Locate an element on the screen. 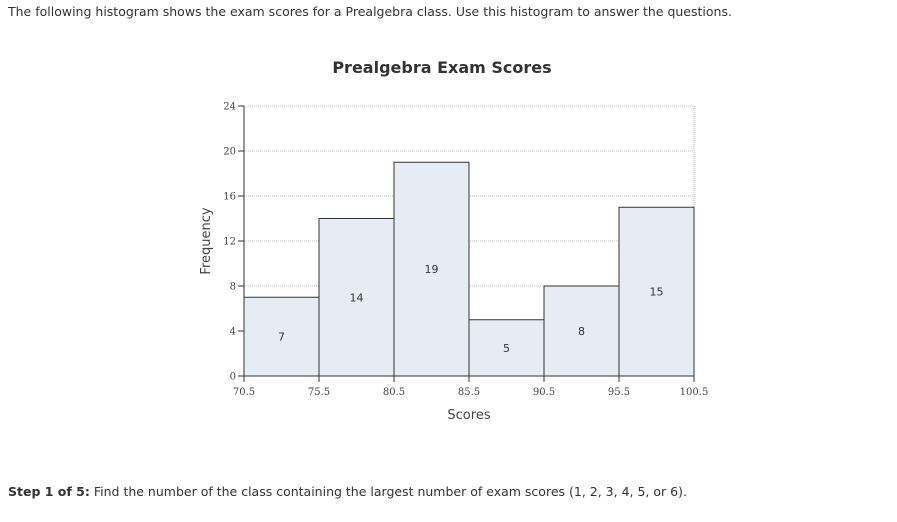 This screenshot has width=897, height=522. x-tick-label: 95.5 is located at coordinates (619, 392).